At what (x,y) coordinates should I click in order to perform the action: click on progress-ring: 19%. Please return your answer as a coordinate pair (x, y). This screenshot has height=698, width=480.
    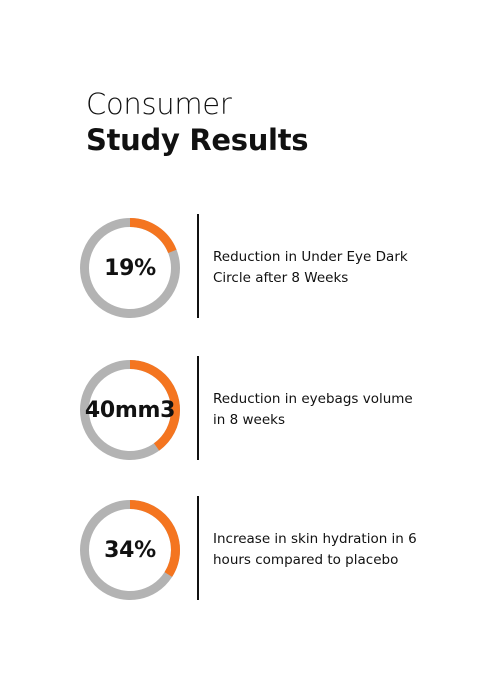
    Looking at the image, I should click on (130, 268).